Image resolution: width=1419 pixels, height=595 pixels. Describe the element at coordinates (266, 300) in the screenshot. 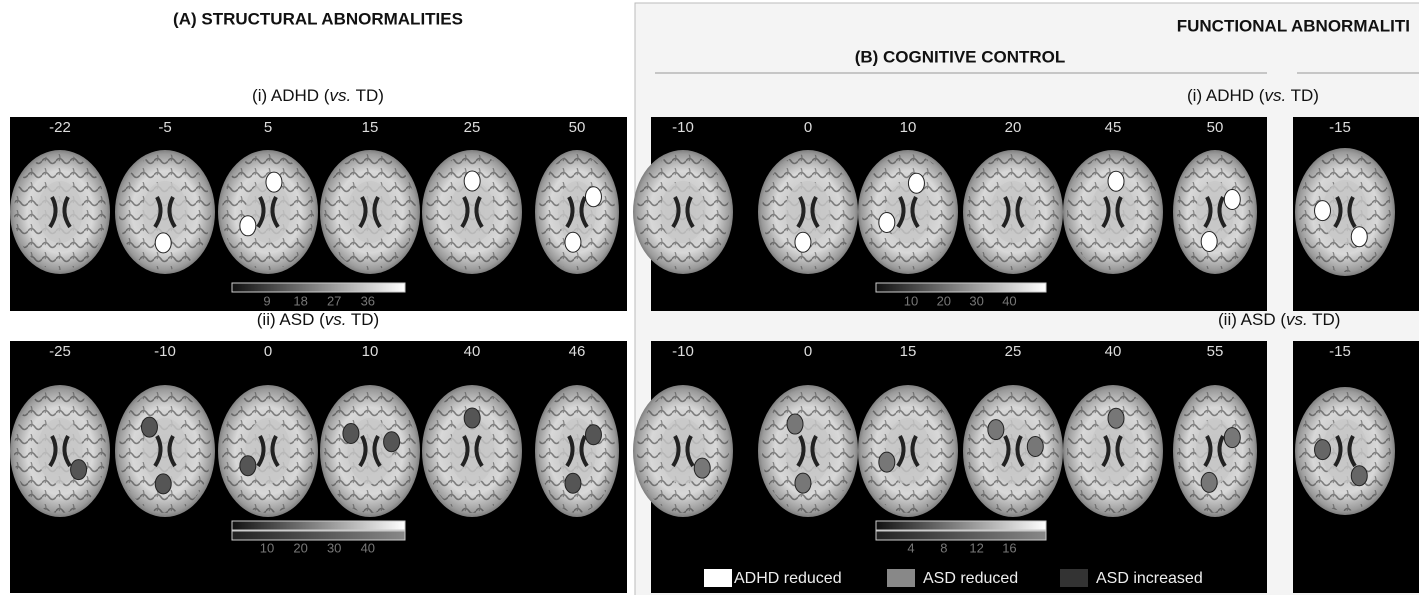

I see `colorbar-tick-label: 9` at that location.